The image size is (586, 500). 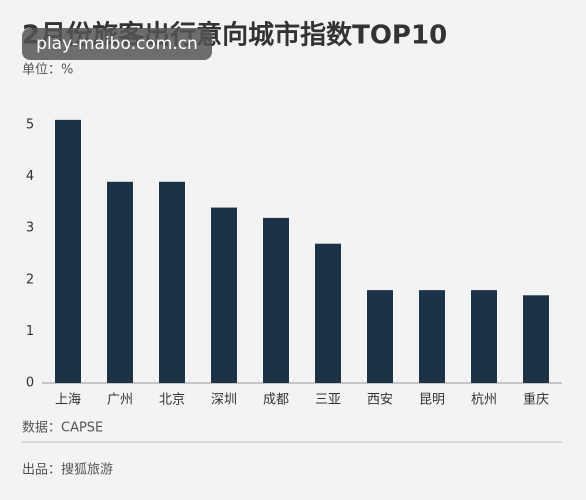 What do you see at coordinates (68, 400) in the screenshot?
I see `x-tick-label: 上海` at bounding box center [68, 400].